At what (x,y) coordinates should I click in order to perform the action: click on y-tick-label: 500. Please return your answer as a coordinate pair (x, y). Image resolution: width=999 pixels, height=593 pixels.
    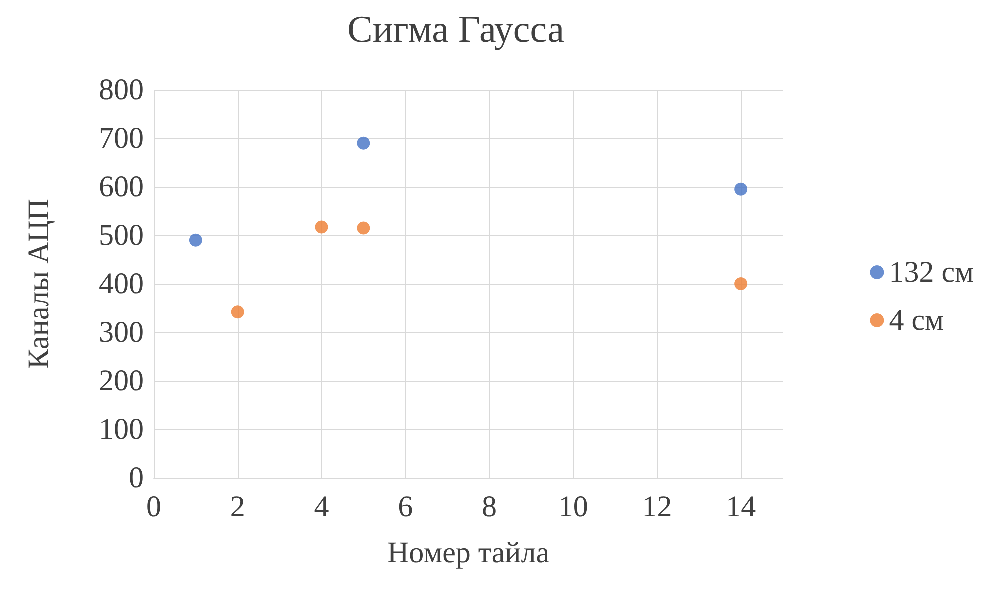
    Looking at the image, I should click on (121, 235).